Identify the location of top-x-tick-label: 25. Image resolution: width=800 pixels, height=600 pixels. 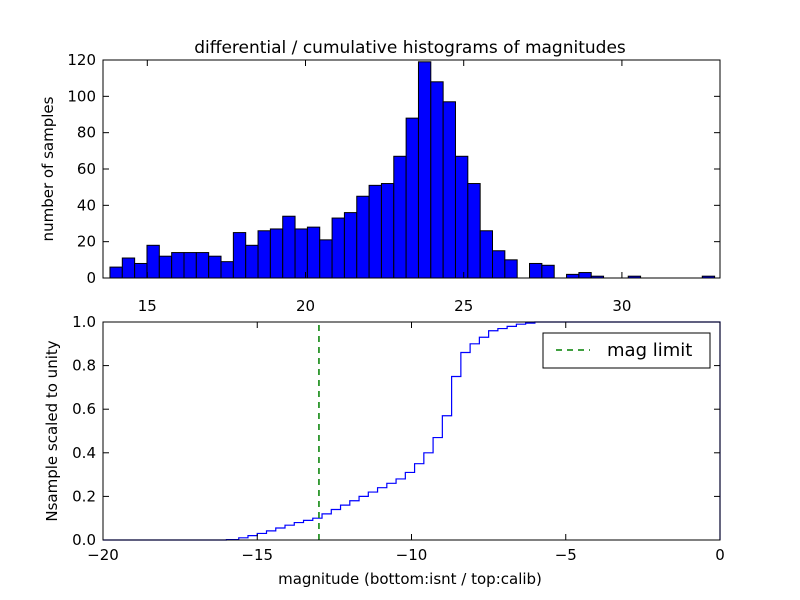
(463, 306).